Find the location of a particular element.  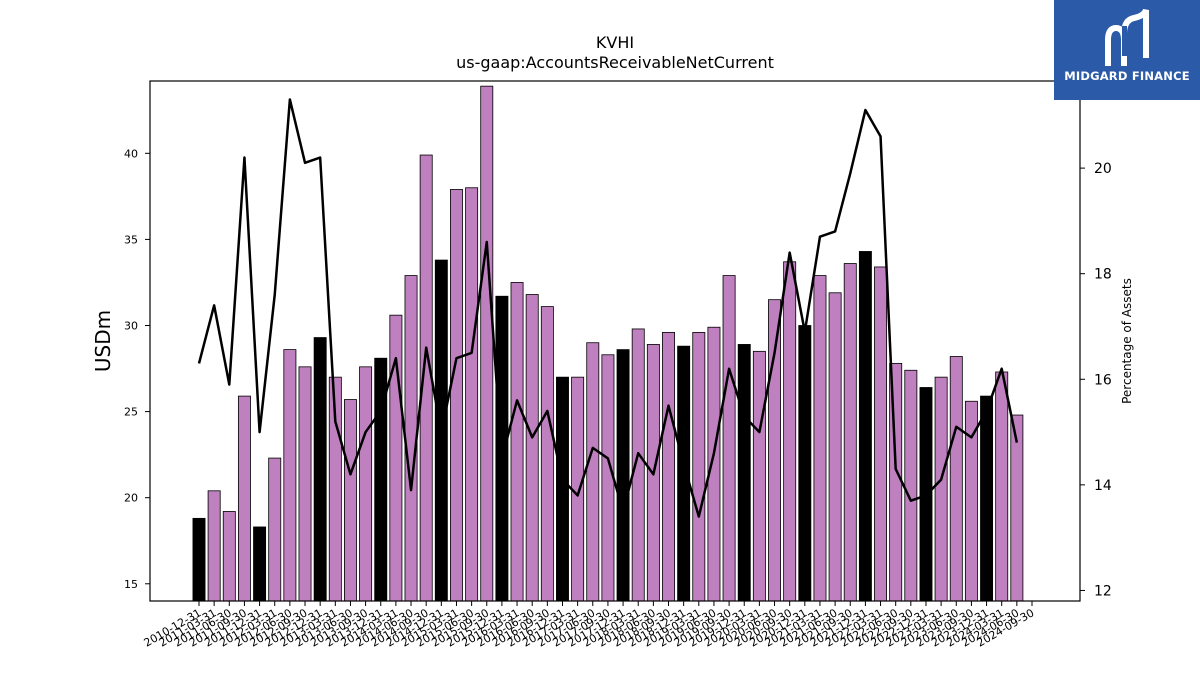

chart-subtitle: us-gaap:AccountsReceivableNetCurrent is located at coordinates (615, 62).